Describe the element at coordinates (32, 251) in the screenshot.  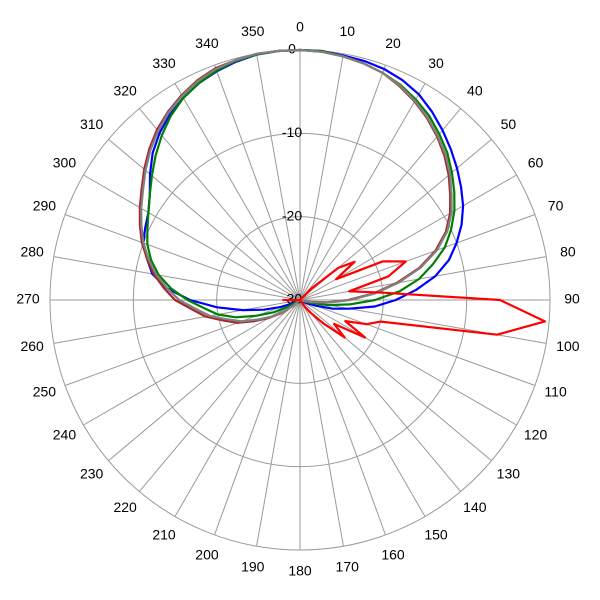
I see `angle-tick-label: 280` at that location.